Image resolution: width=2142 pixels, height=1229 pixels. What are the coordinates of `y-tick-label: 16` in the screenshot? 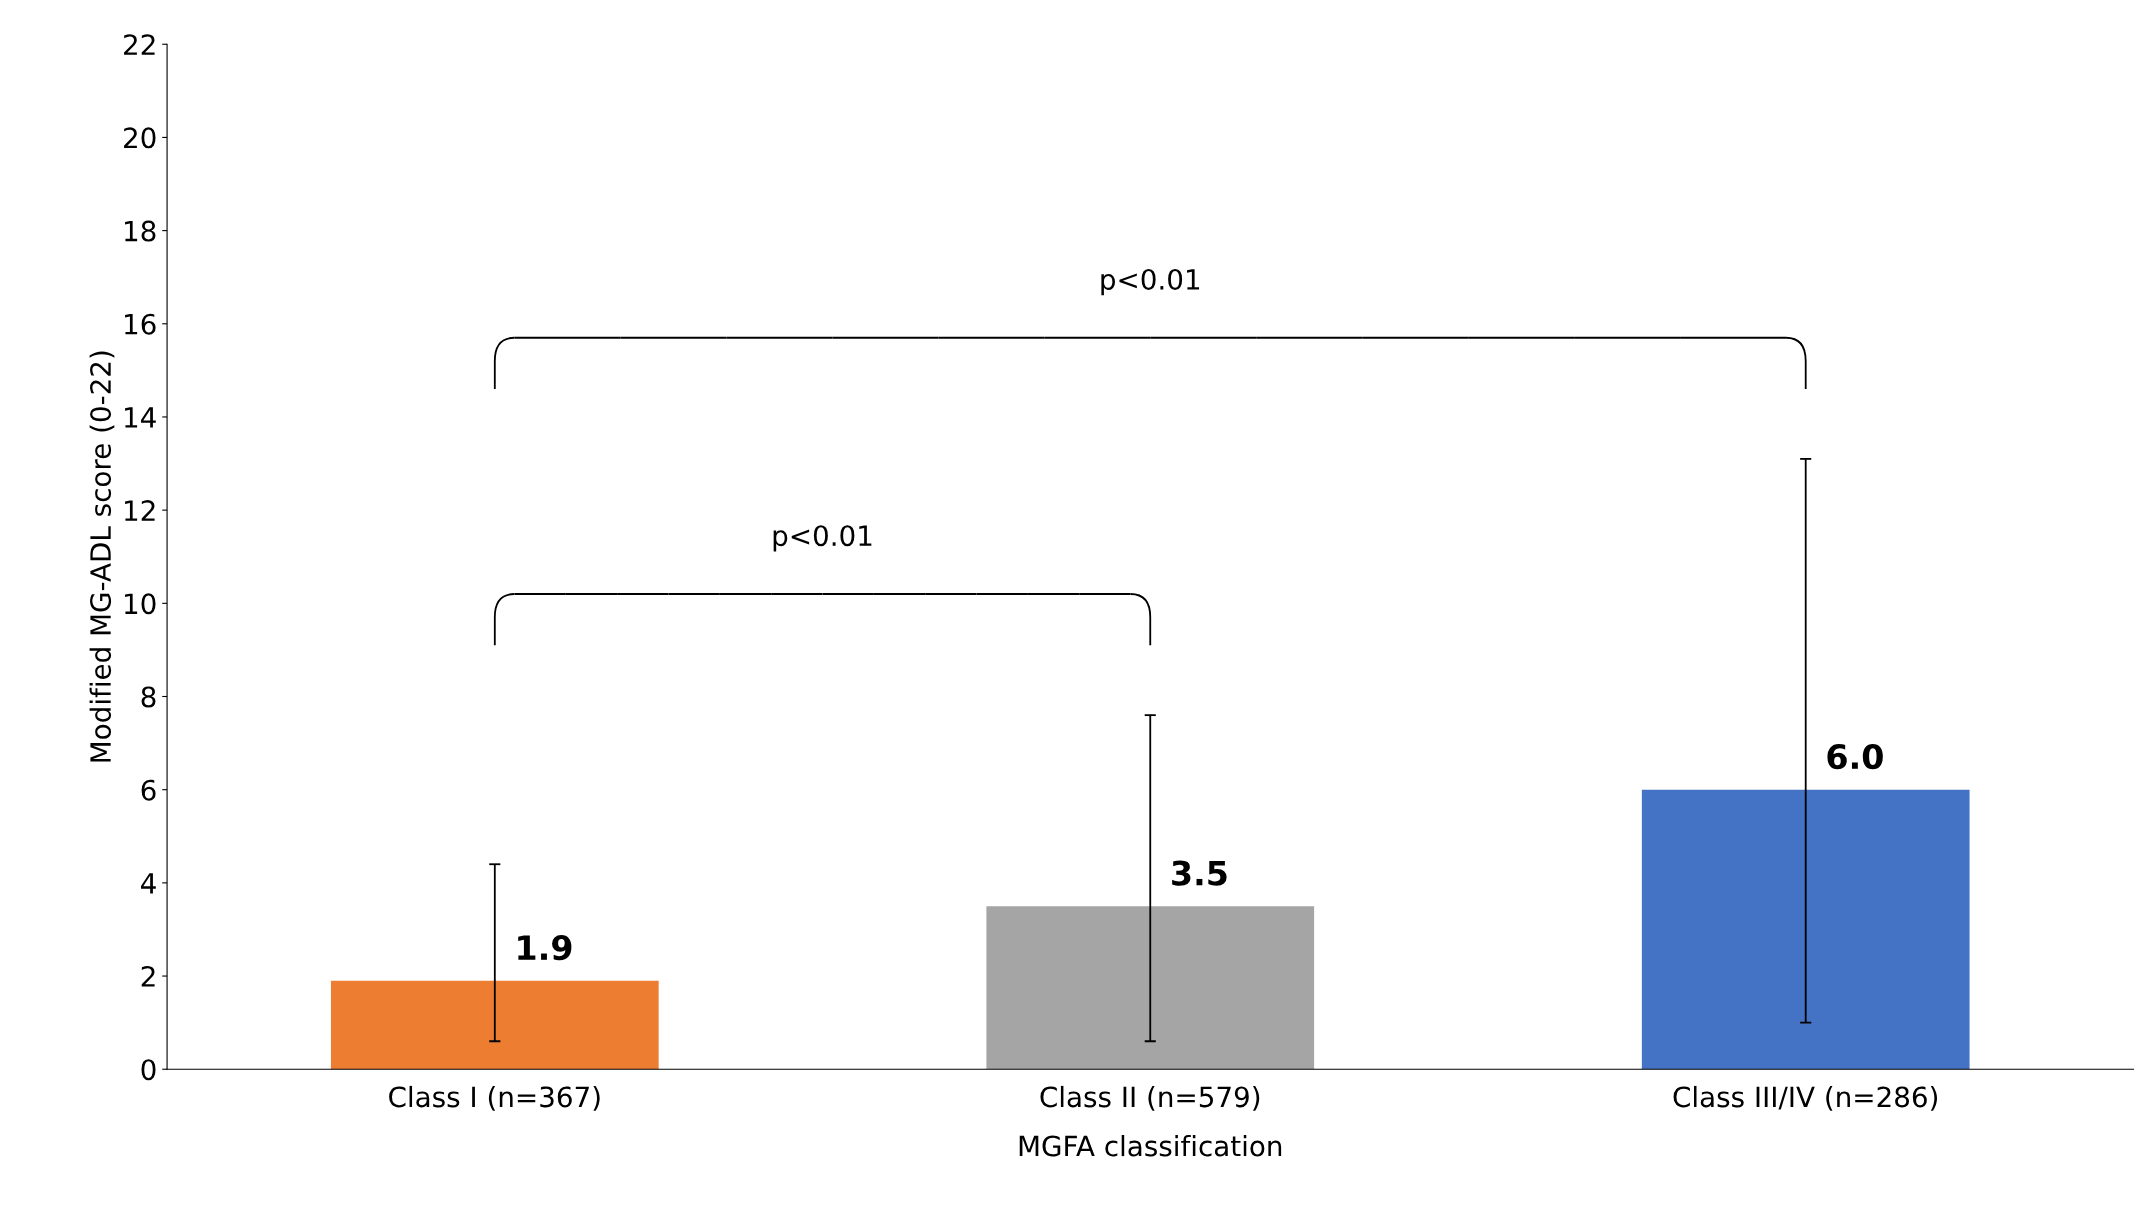 It's located at (140, 324).